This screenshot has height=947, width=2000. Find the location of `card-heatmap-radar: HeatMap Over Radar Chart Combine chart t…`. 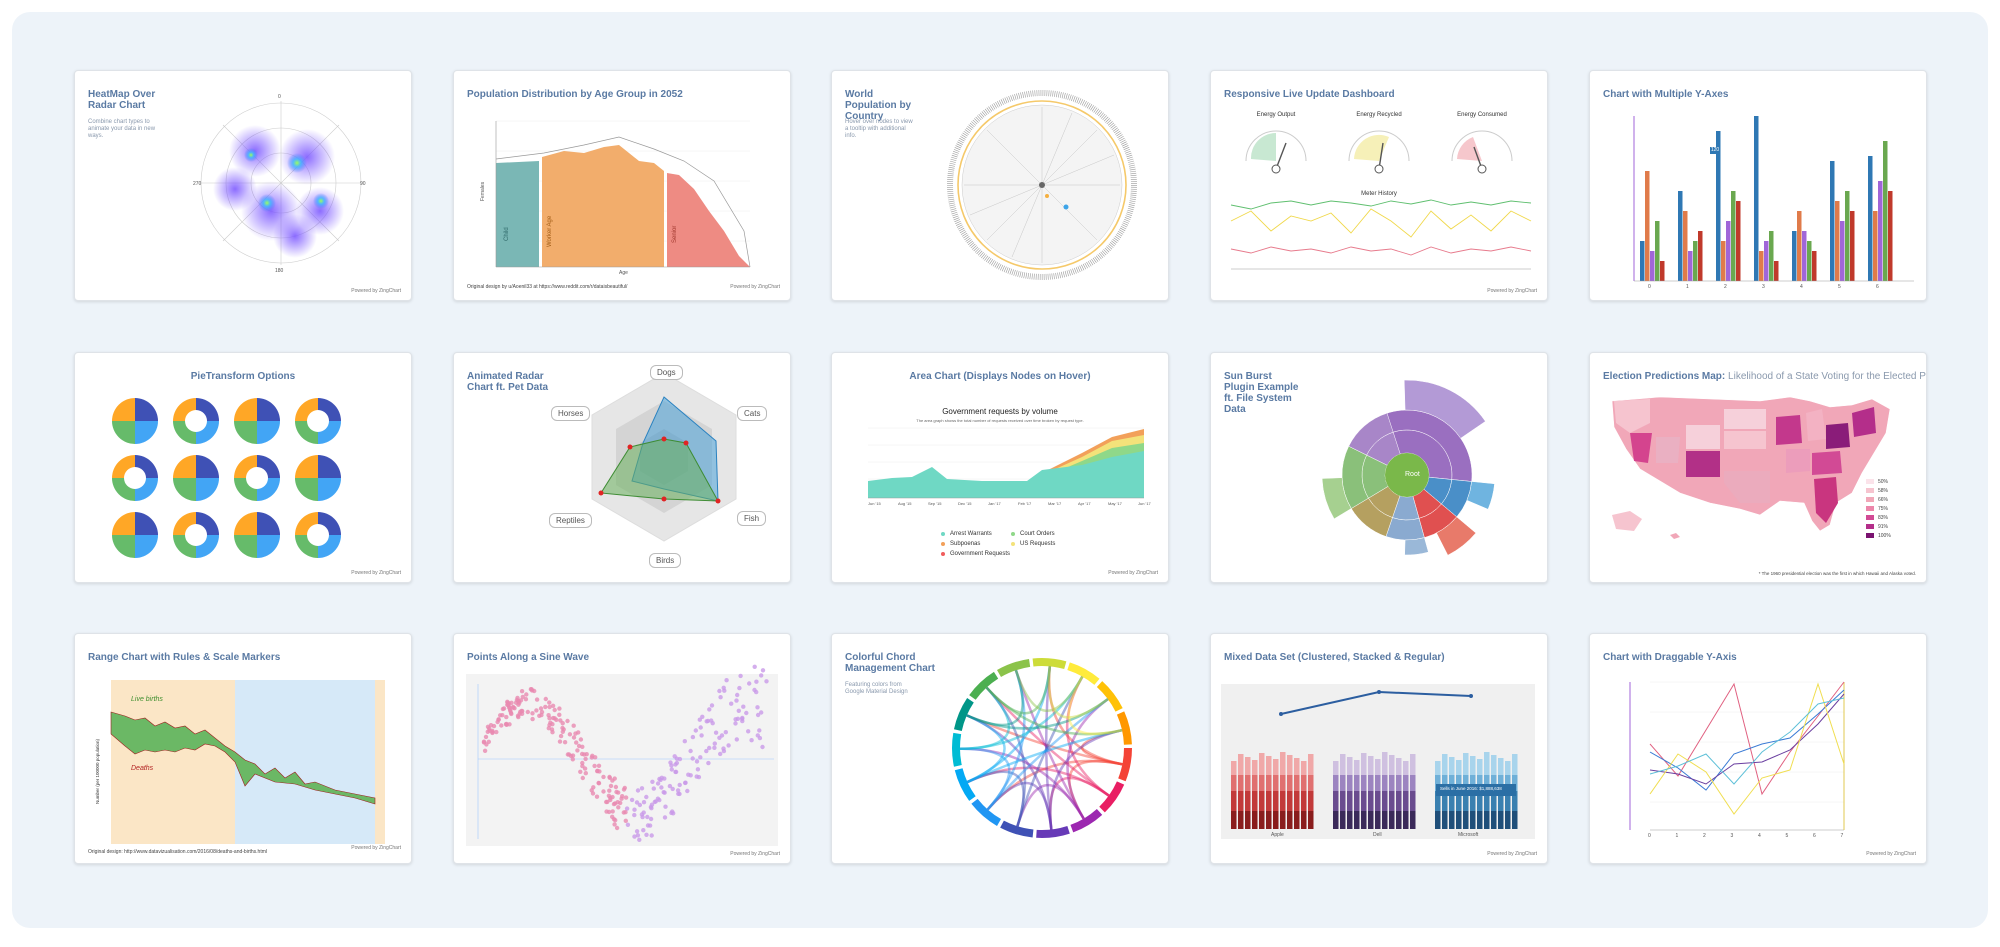

card-heatmap-radar: HeatMap Over Radar Chart Combine chart t… is located at coordinates (243, 185).